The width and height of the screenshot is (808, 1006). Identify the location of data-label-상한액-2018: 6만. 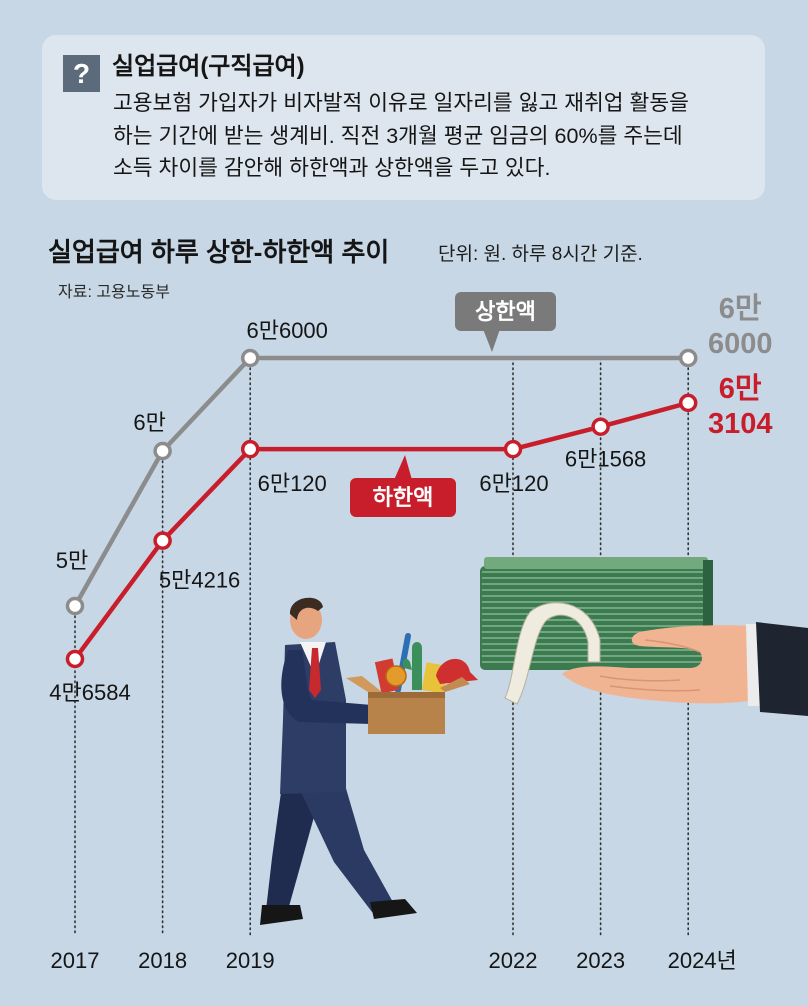
(149, 422).